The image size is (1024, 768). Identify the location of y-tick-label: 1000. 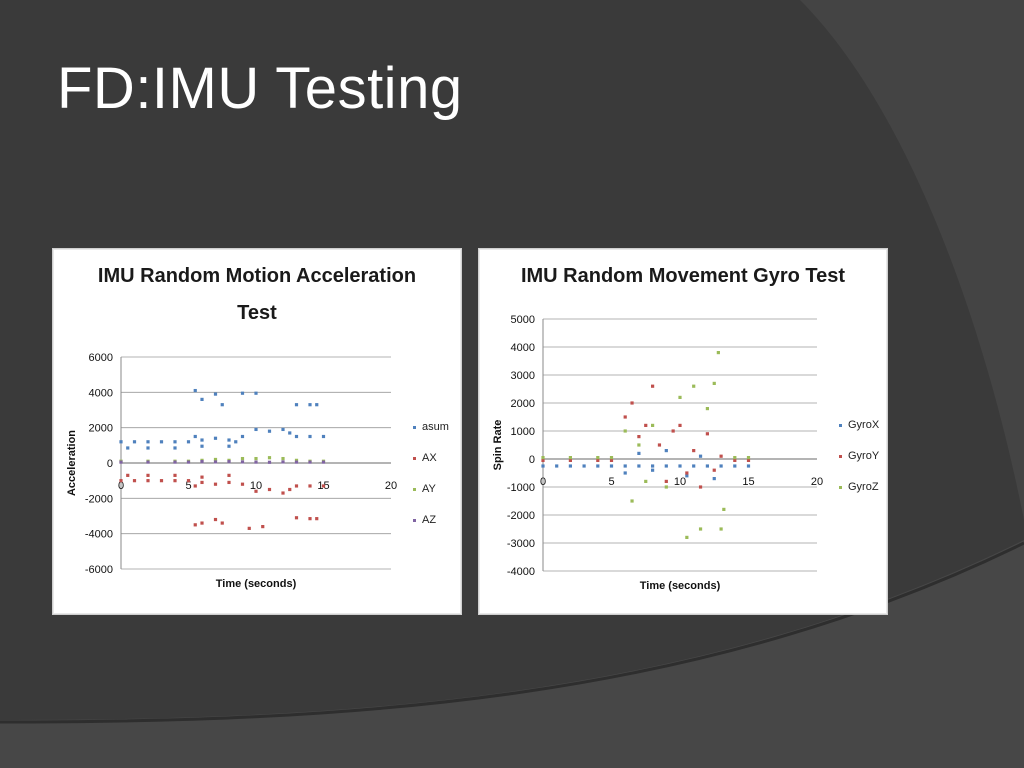
(523, 432).